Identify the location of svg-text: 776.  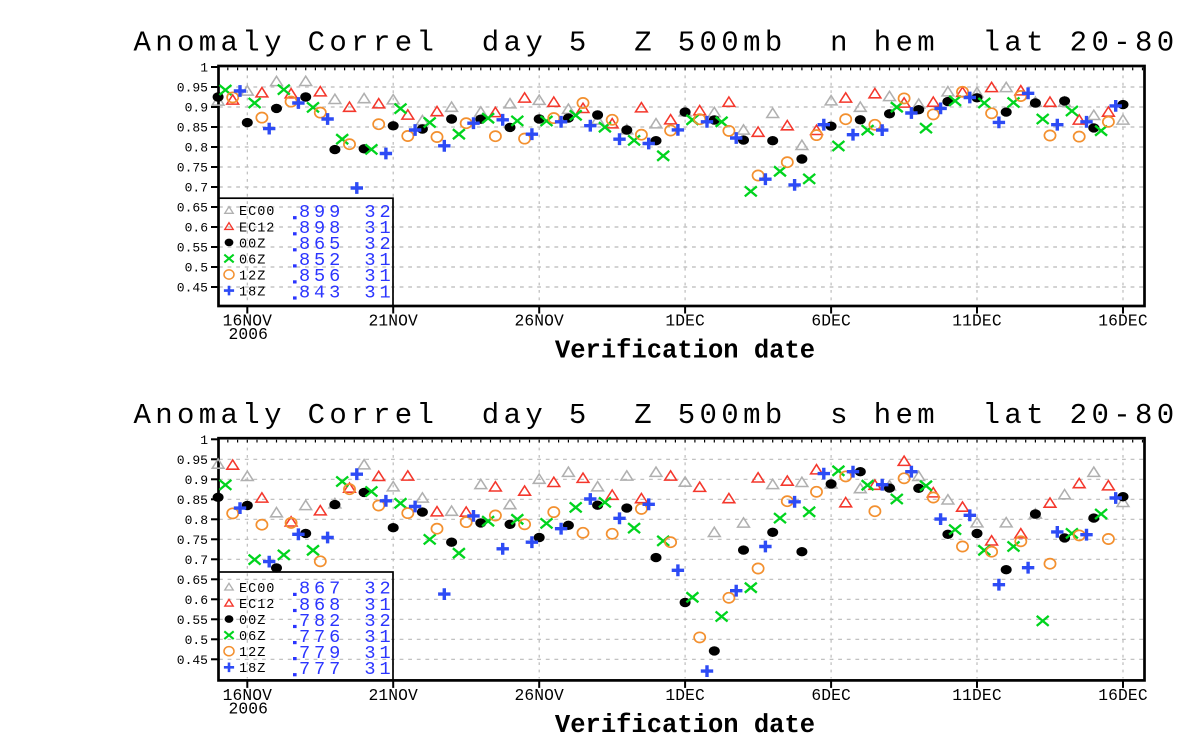
(321, 637).